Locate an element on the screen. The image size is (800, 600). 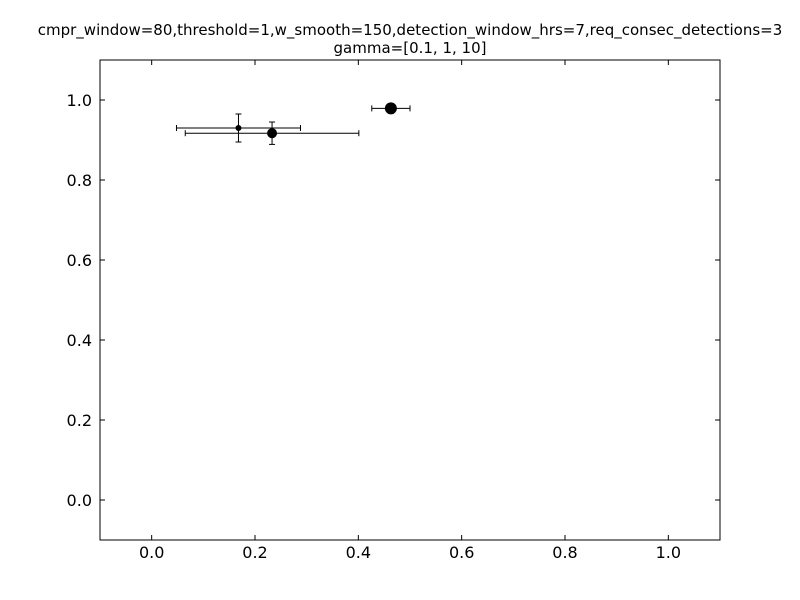
y-tick-label: 0.4 is located at coordinates (79, 340).